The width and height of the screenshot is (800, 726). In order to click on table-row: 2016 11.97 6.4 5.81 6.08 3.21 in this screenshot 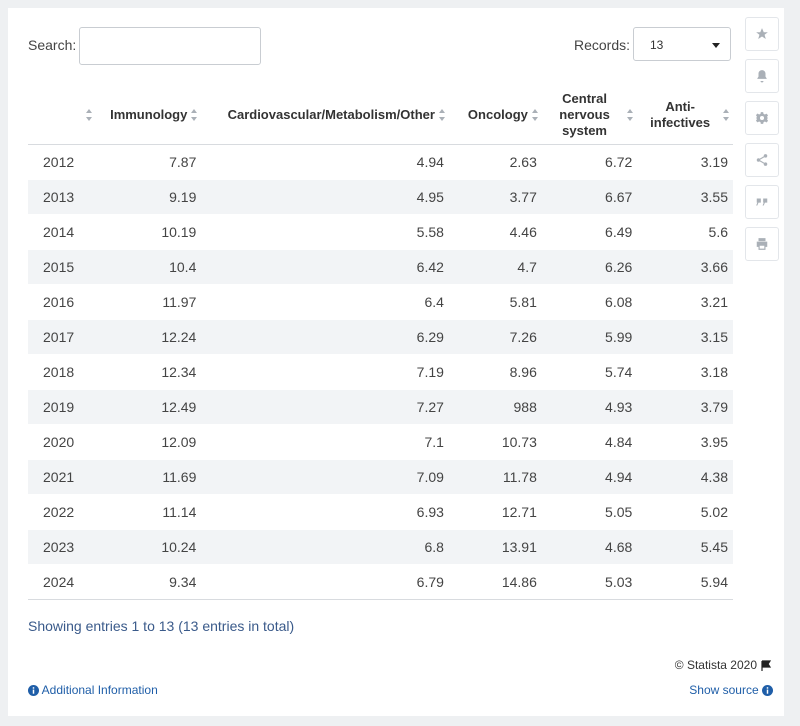, I will do `click(380, 302)`.